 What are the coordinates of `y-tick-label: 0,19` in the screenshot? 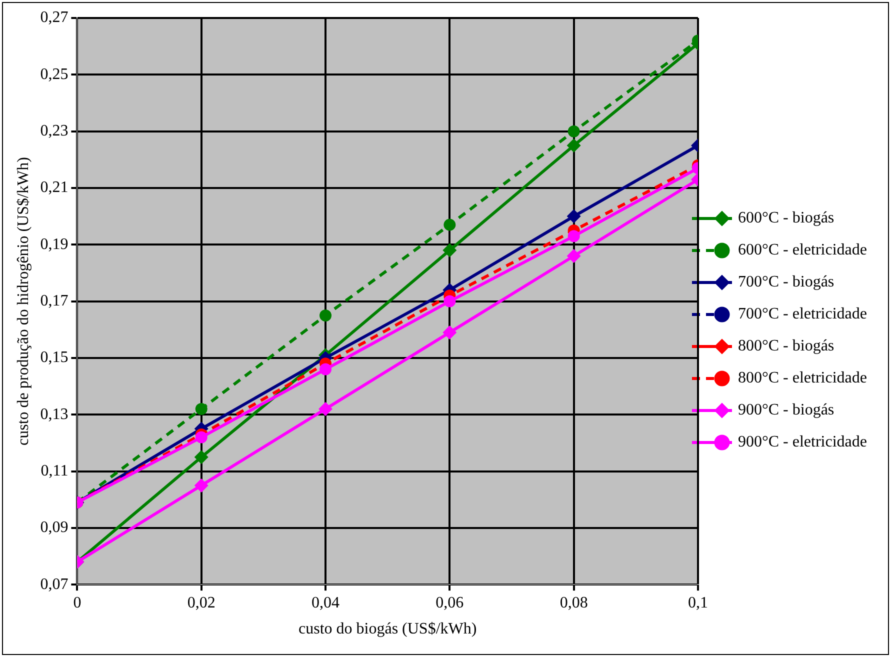 It's located at (54, 244).